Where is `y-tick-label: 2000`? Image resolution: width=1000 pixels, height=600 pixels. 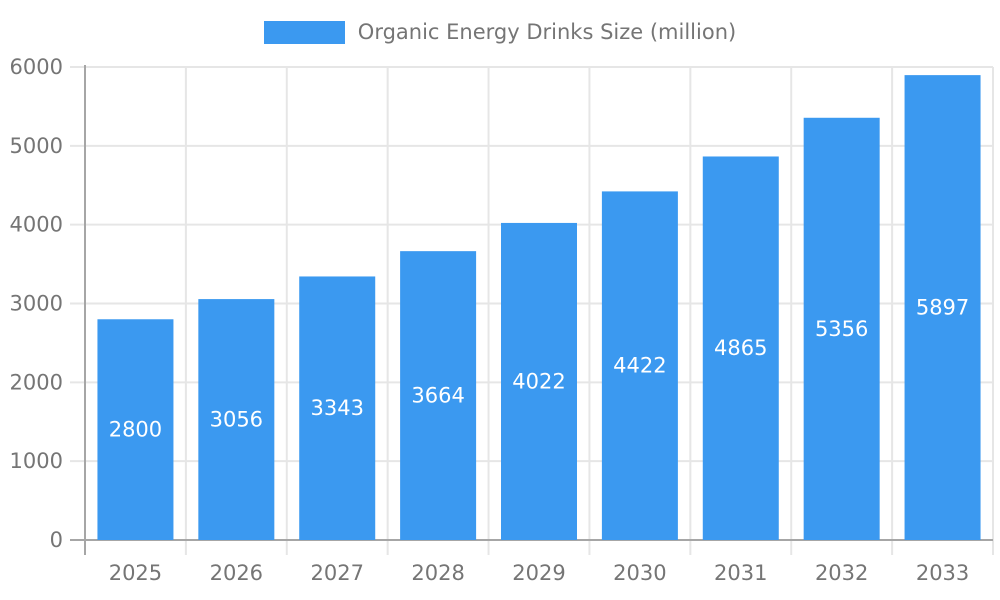
y-tick-label: 2000 is located at coordinates (36, 382).